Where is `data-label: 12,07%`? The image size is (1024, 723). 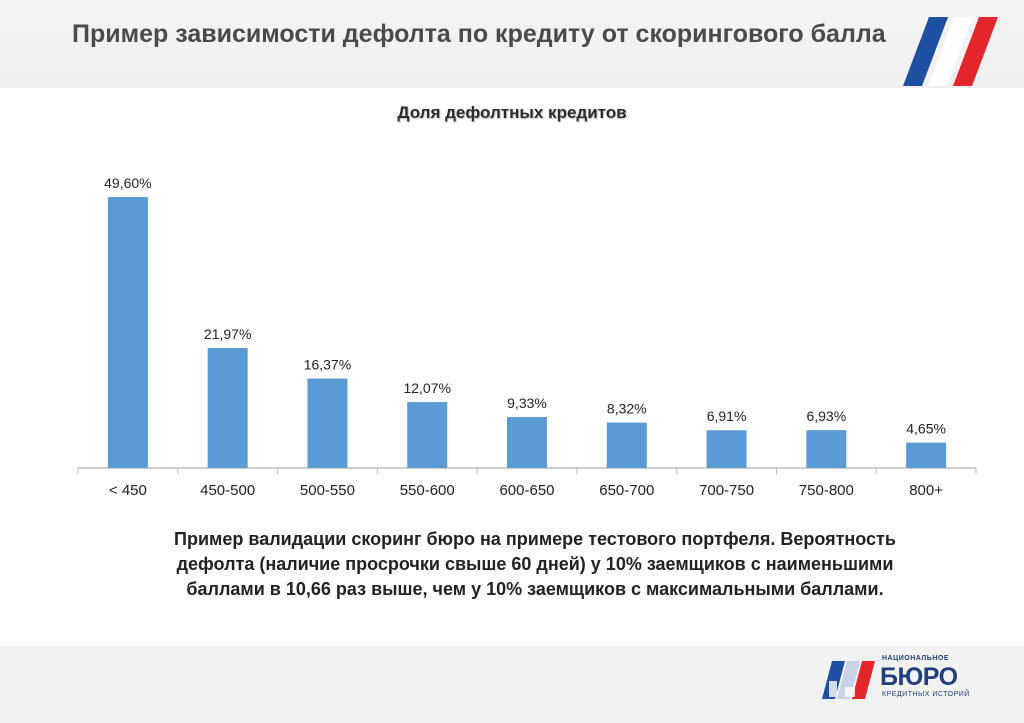
data-label: 12,07% is located at coordinates (426, 388).